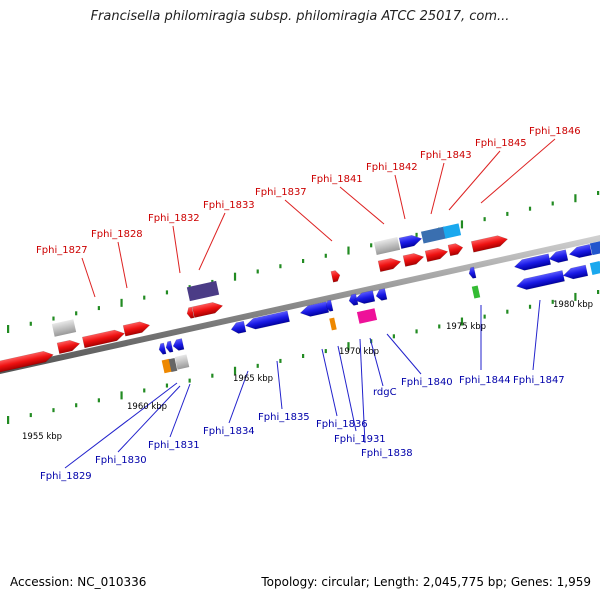 The image size is (600, 600). Describe the element at coordinates (342, 424) in the screenshot. I see `gene-label: Fphi_1836` at that location.